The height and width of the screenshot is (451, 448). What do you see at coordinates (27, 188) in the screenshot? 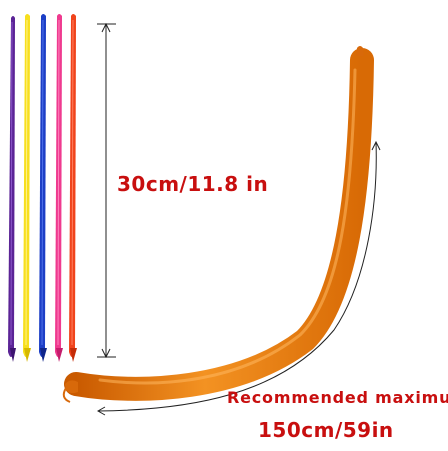
I see `yellow-balloon` at bounding box center [27, 188].